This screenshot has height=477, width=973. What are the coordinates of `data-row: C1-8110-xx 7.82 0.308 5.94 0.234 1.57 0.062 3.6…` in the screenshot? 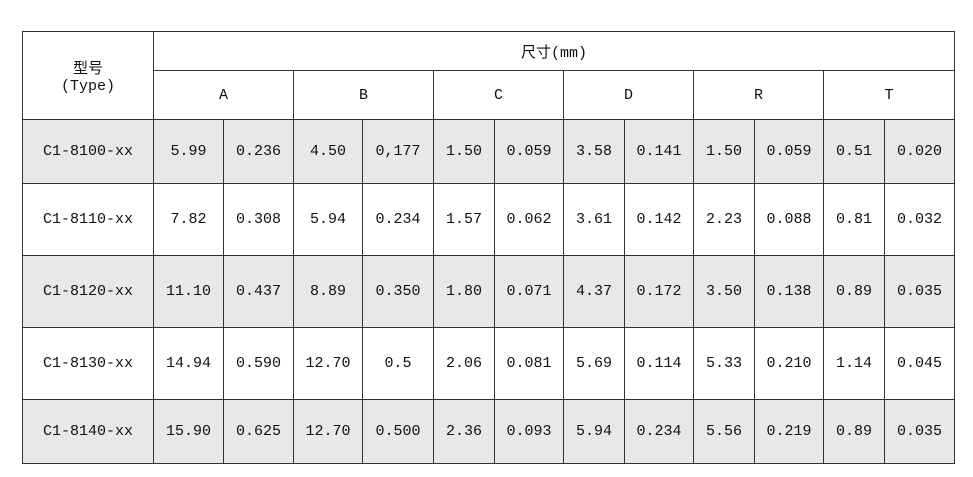 It's located at (489, 219).